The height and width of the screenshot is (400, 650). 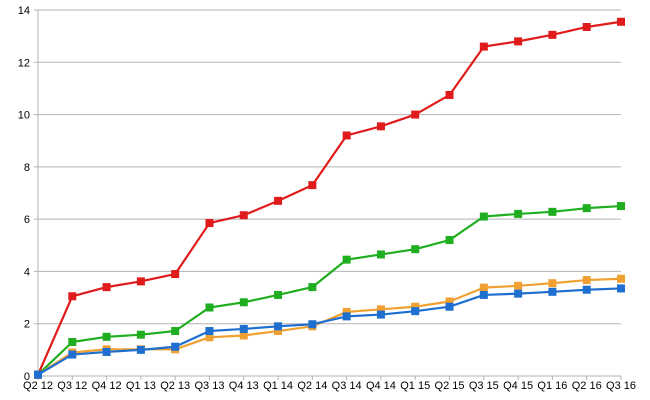 What do you see at coordinates (24, 63) in the screenshot?
I see `y-tick-label: 12` at bounding box center [24, 63].